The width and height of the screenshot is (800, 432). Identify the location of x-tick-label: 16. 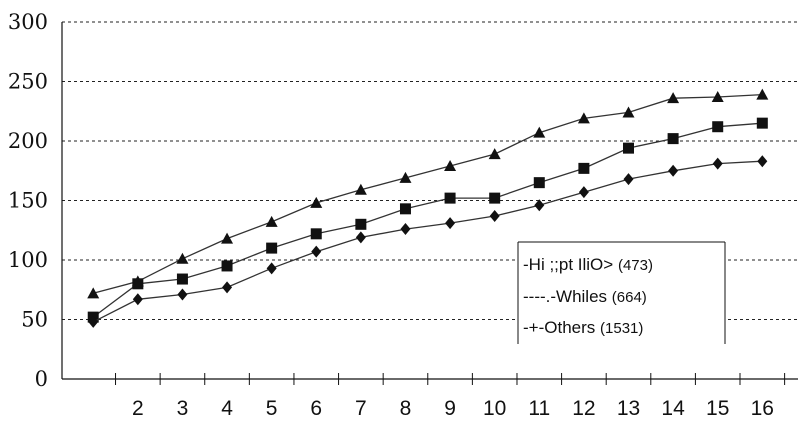
(762, 408).